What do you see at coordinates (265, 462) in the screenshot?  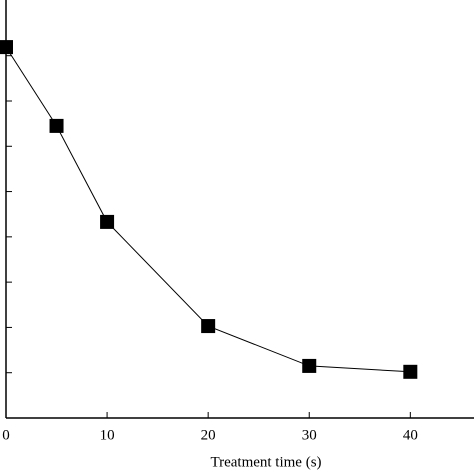 I see `x-axis-label: Treatment time (s)` at bounding box center [265, 462].